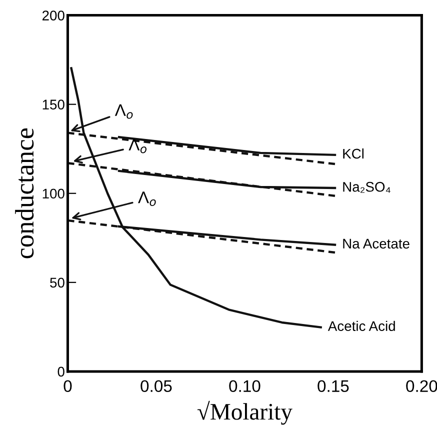 The height and width of the screenshot is (437, 437). Describe the element at coordinates (366, 187) in the screenshot. I see `series-label: Na₂SO₄` at that location.